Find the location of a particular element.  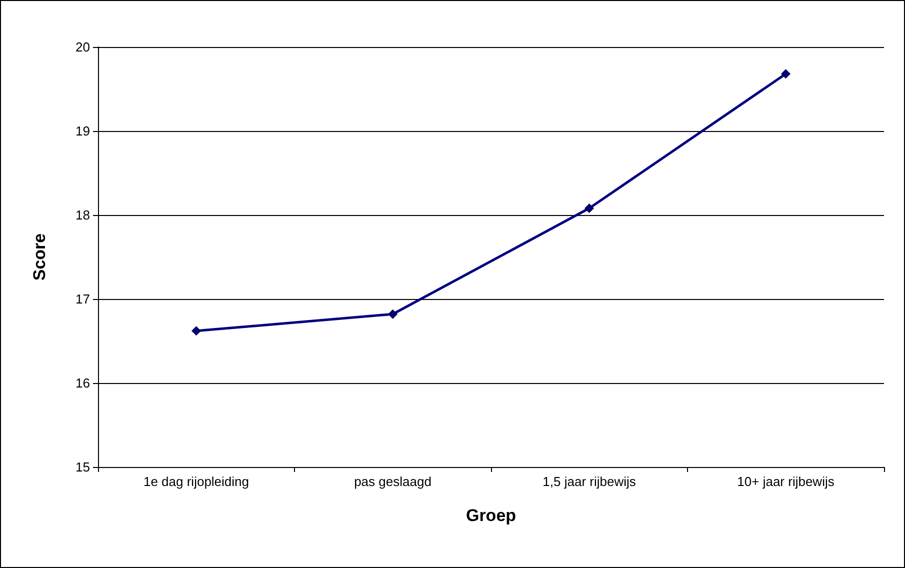

x-tick-label: pas geslaagd is located at coordinates (393, 481).